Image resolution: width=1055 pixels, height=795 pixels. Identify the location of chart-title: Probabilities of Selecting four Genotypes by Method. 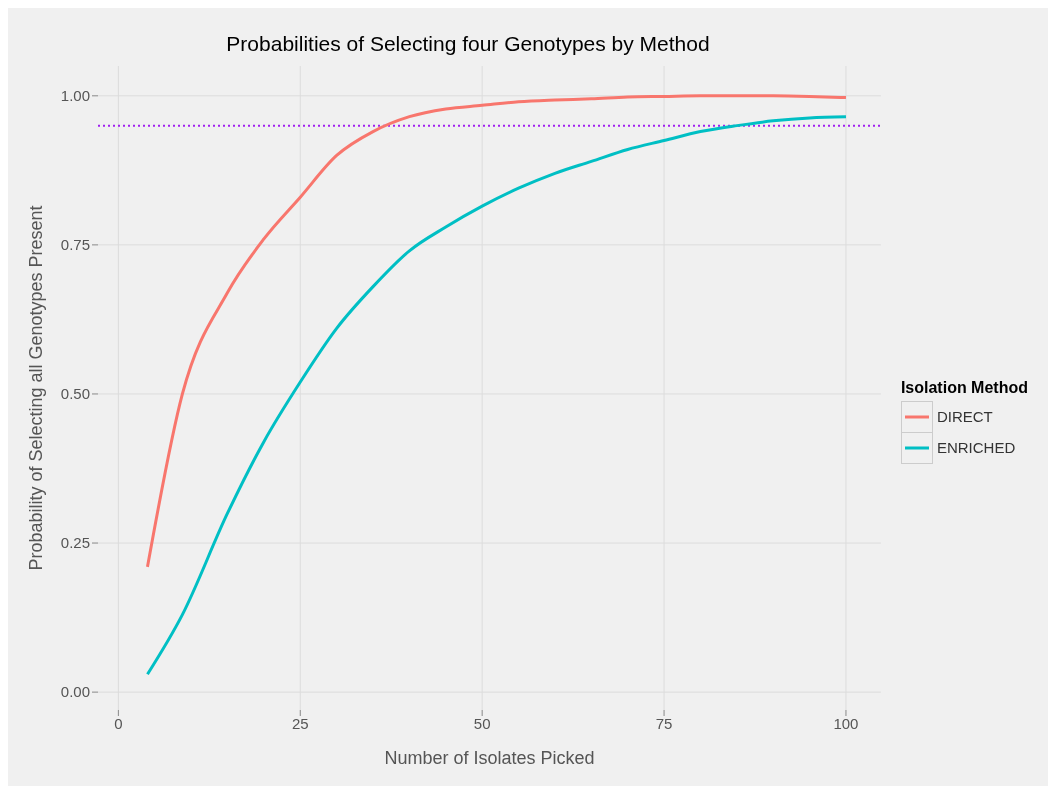
(468, 43).